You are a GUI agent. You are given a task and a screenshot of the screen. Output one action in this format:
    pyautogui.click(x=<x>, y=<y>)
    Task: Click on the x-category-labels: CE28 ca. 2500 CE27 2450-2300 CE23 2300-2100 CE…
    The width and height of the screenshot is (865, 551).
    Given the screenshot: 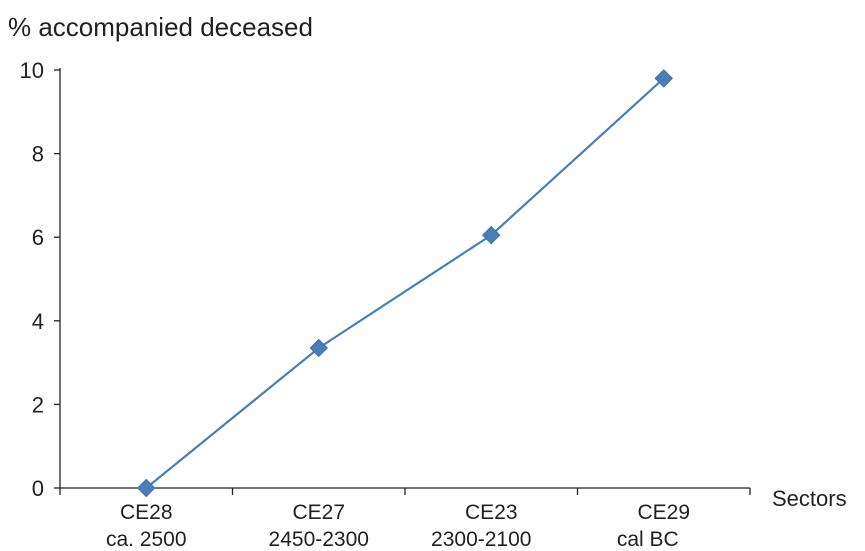 What is the action you would take?
    pyautogui.click(x=398, y=526)
    